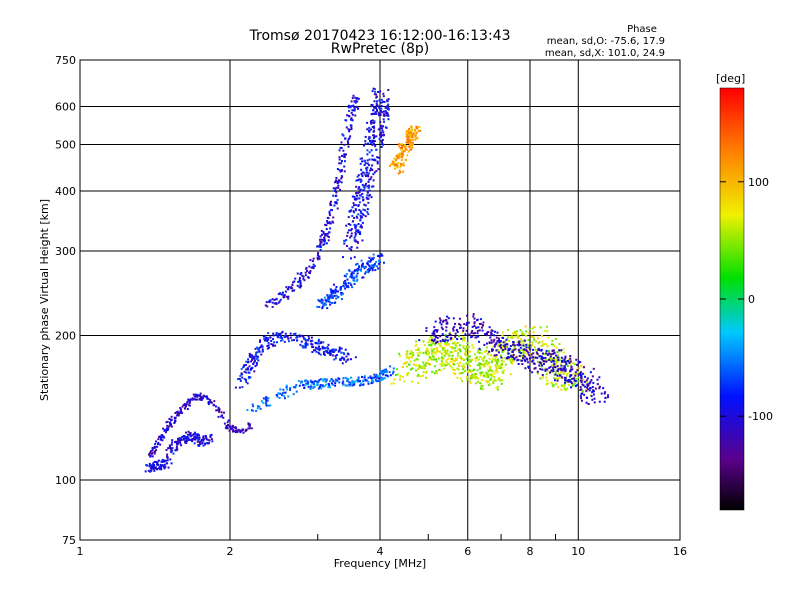  What do you see at coordinates (65, 480) in the screenshot?
I see `y-tick-label: 100` at bounding box center [65, 480].